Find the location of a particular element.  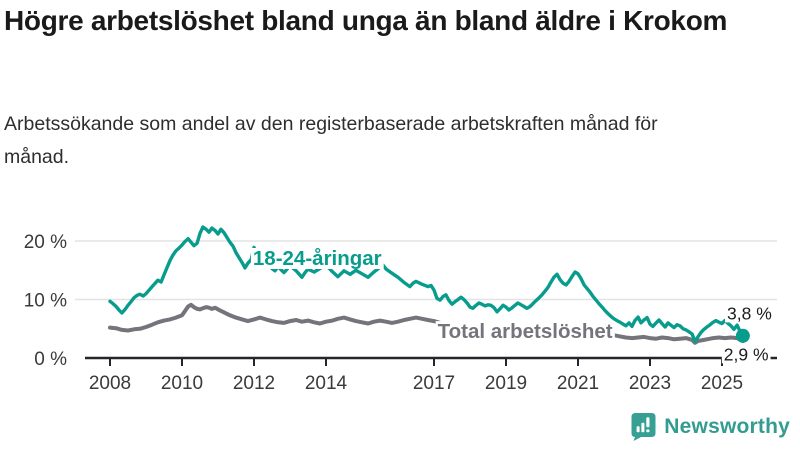

x-tick-label: 2025 is located at coordinates (722, 383).